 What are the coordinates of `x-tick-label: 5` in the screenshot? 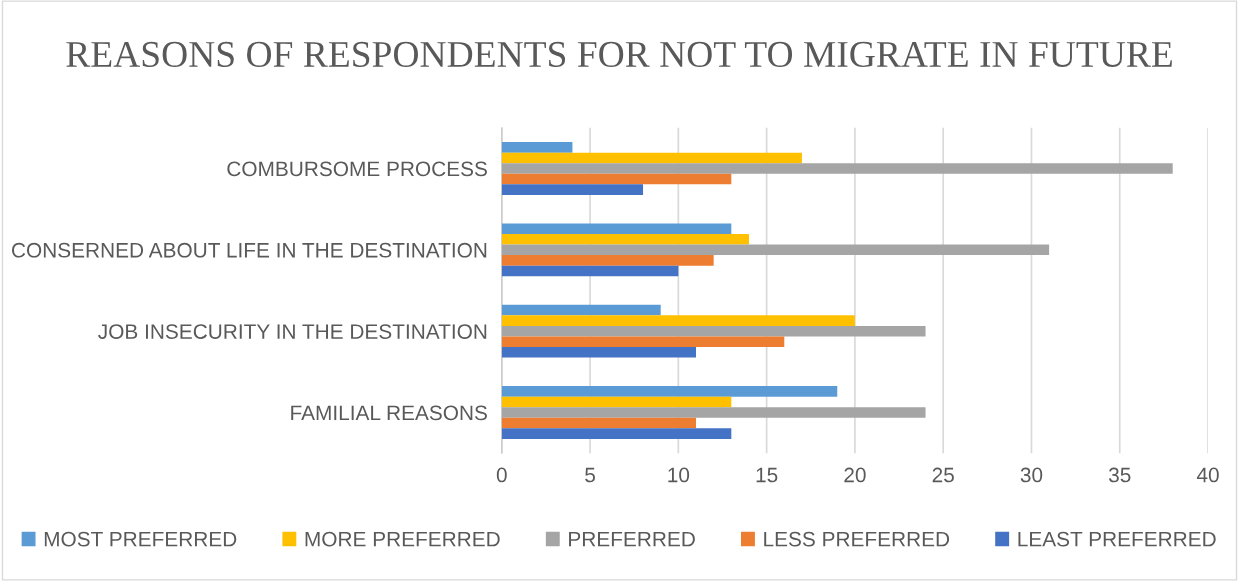 It's located at (590, 475).